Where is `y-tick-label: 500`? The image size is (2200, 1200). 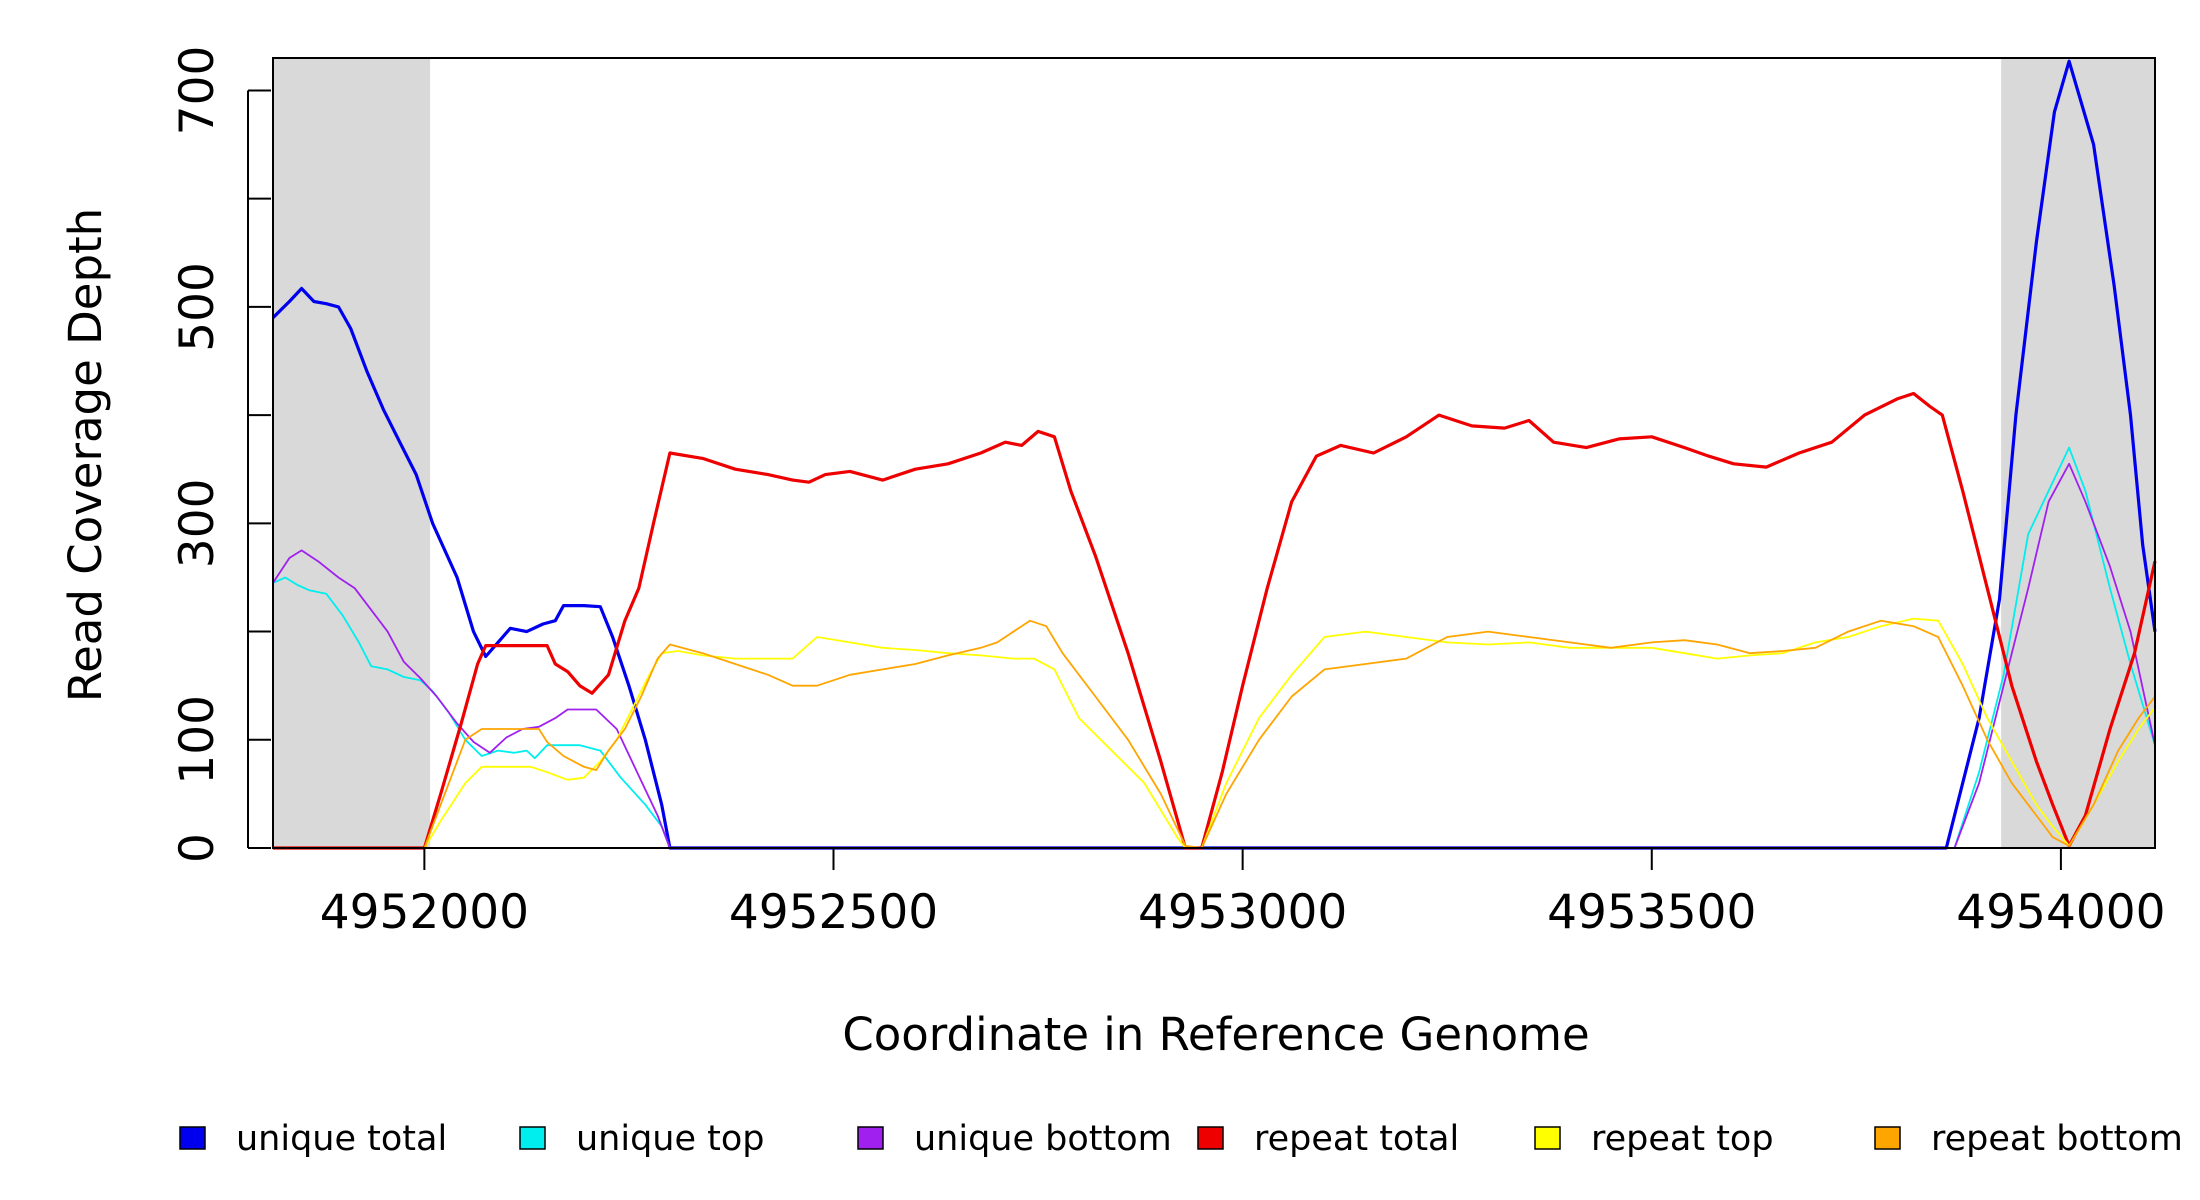
y-tick-label: 500 is located at coordinates (197, 307).